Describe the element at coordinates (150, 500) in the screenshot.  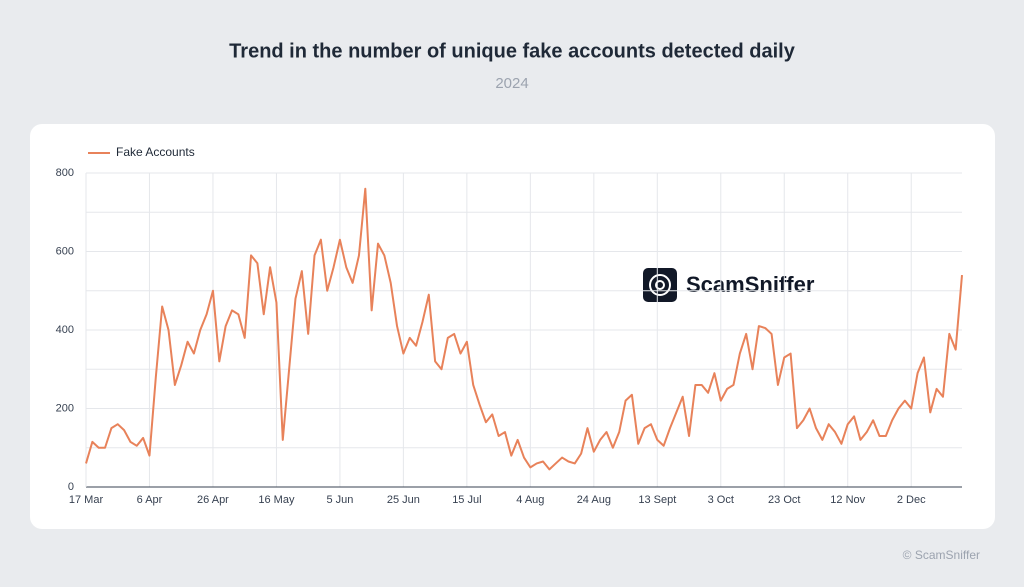
I see `x-tick-label: 6 Apr` at that location.